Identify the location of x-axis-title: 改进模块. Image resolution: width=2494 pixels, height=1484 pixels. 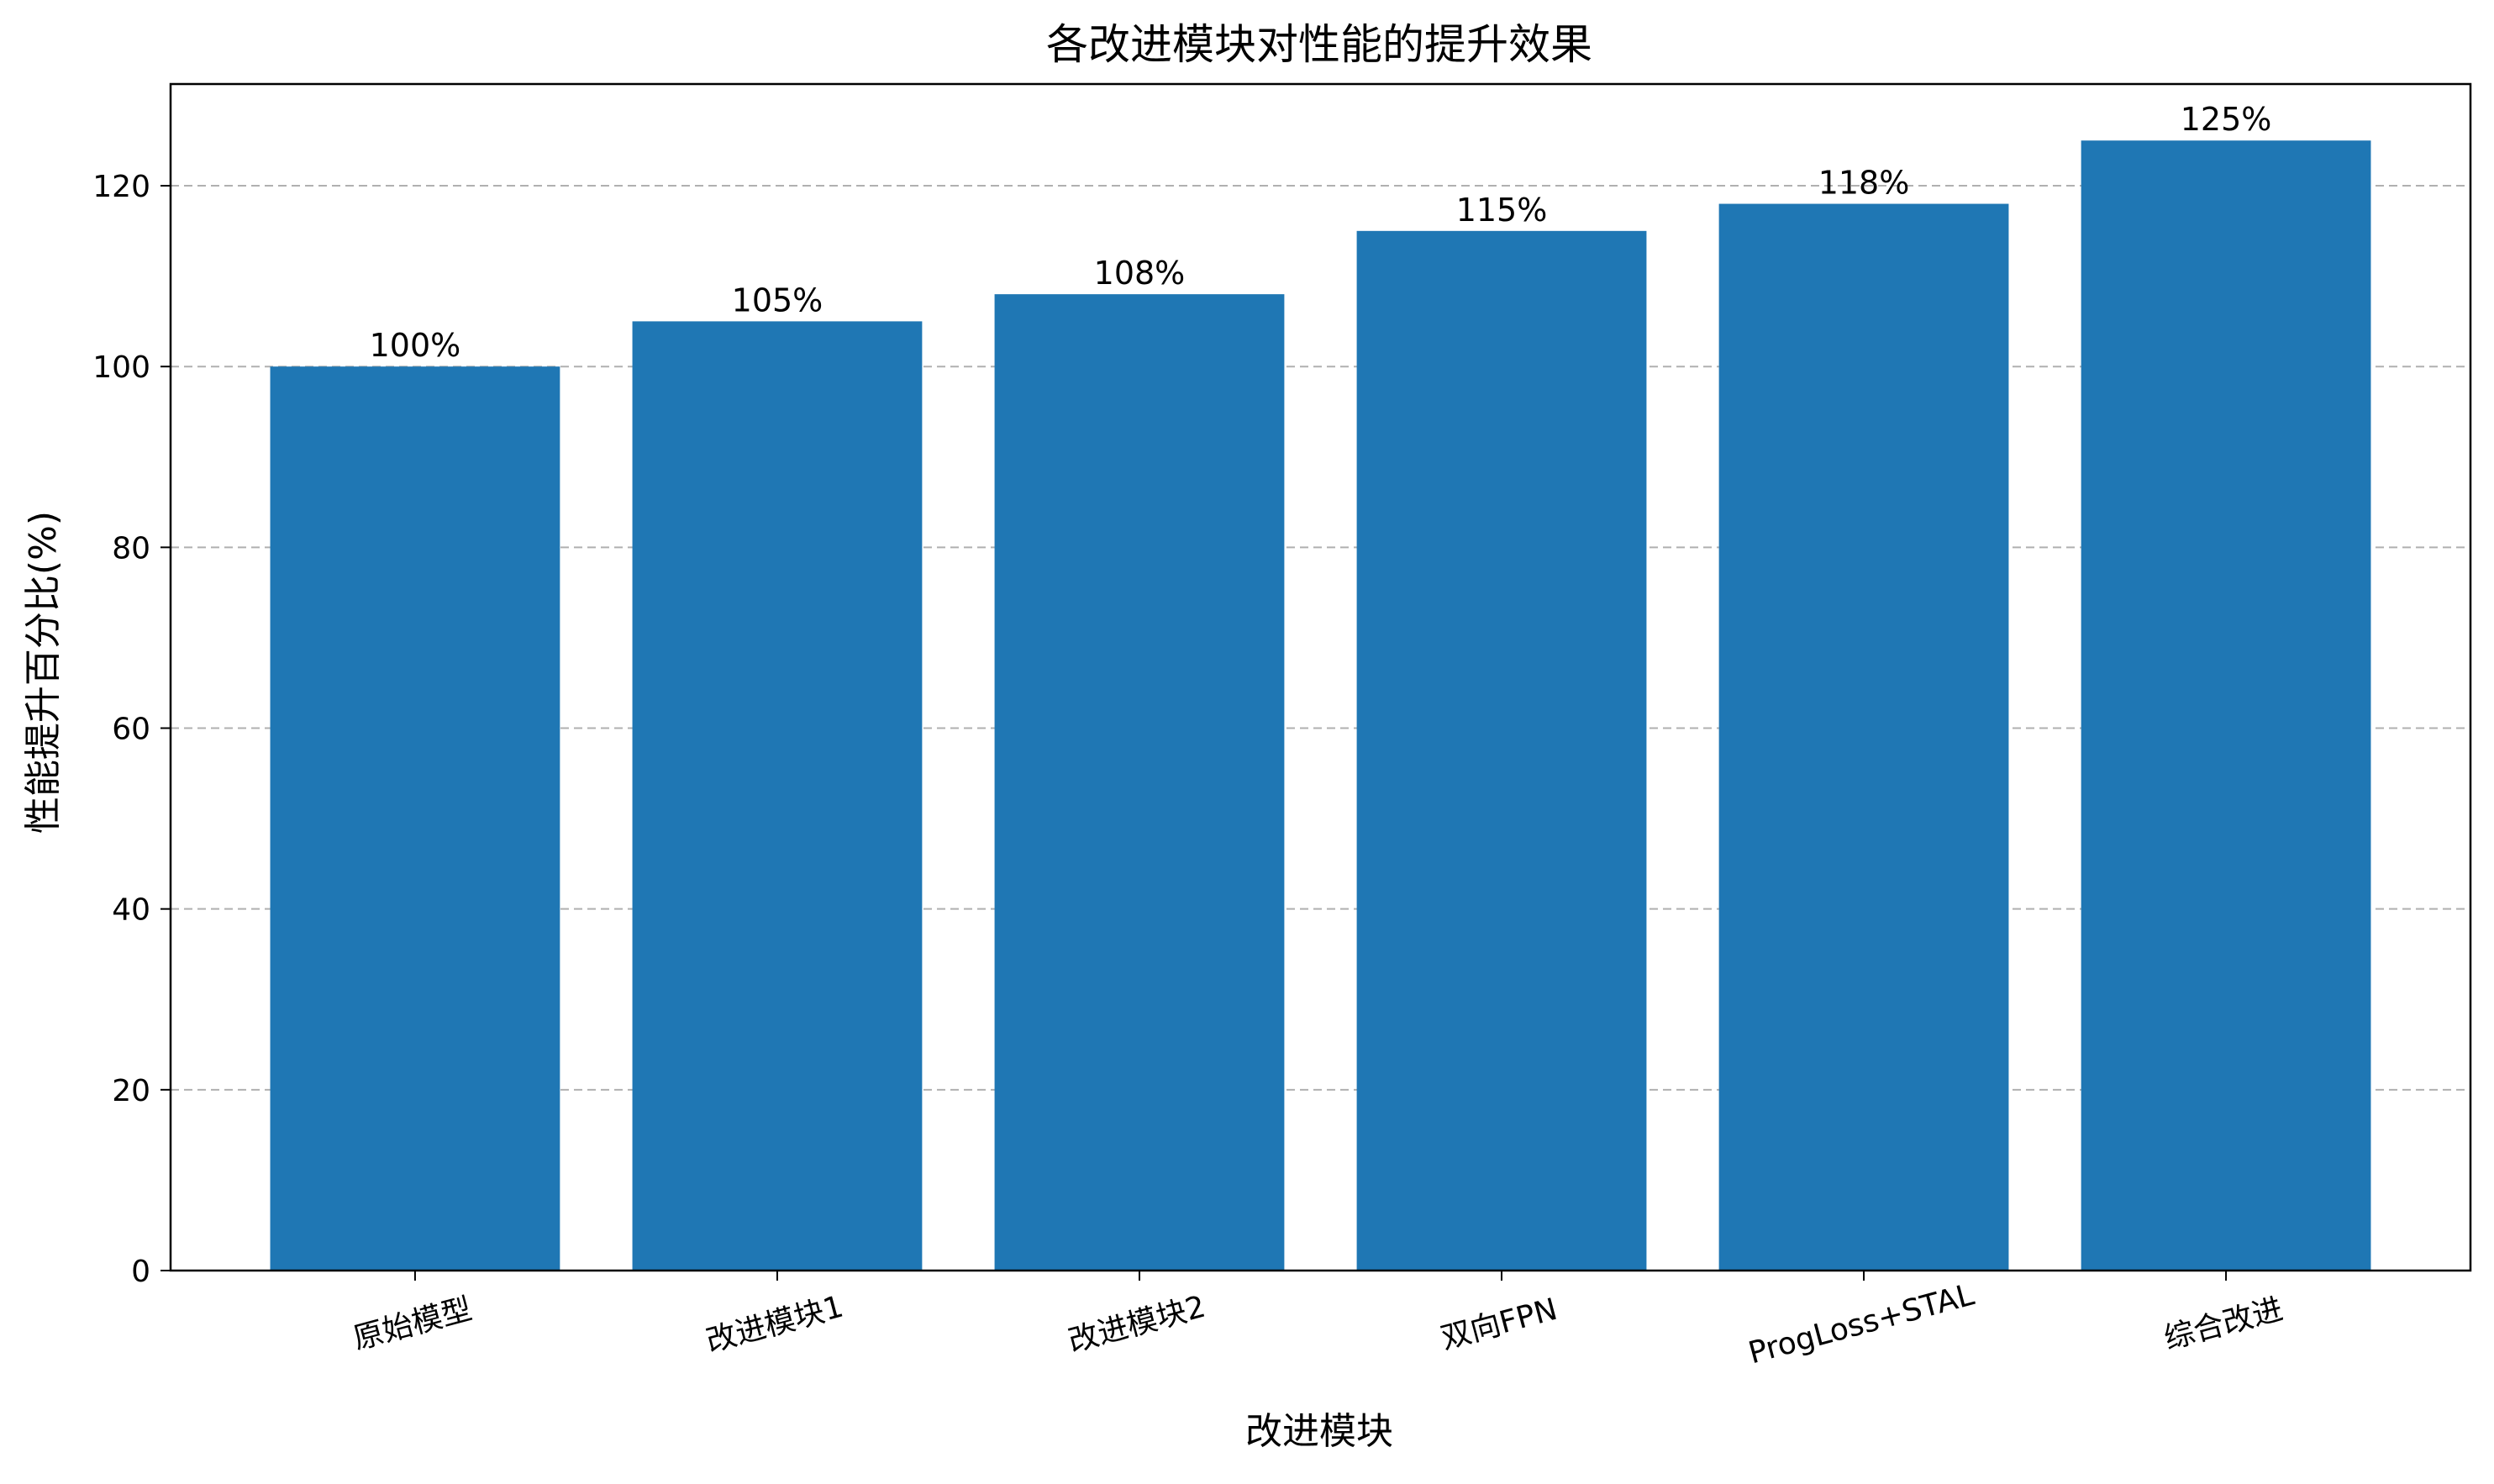
(1319, 1432).